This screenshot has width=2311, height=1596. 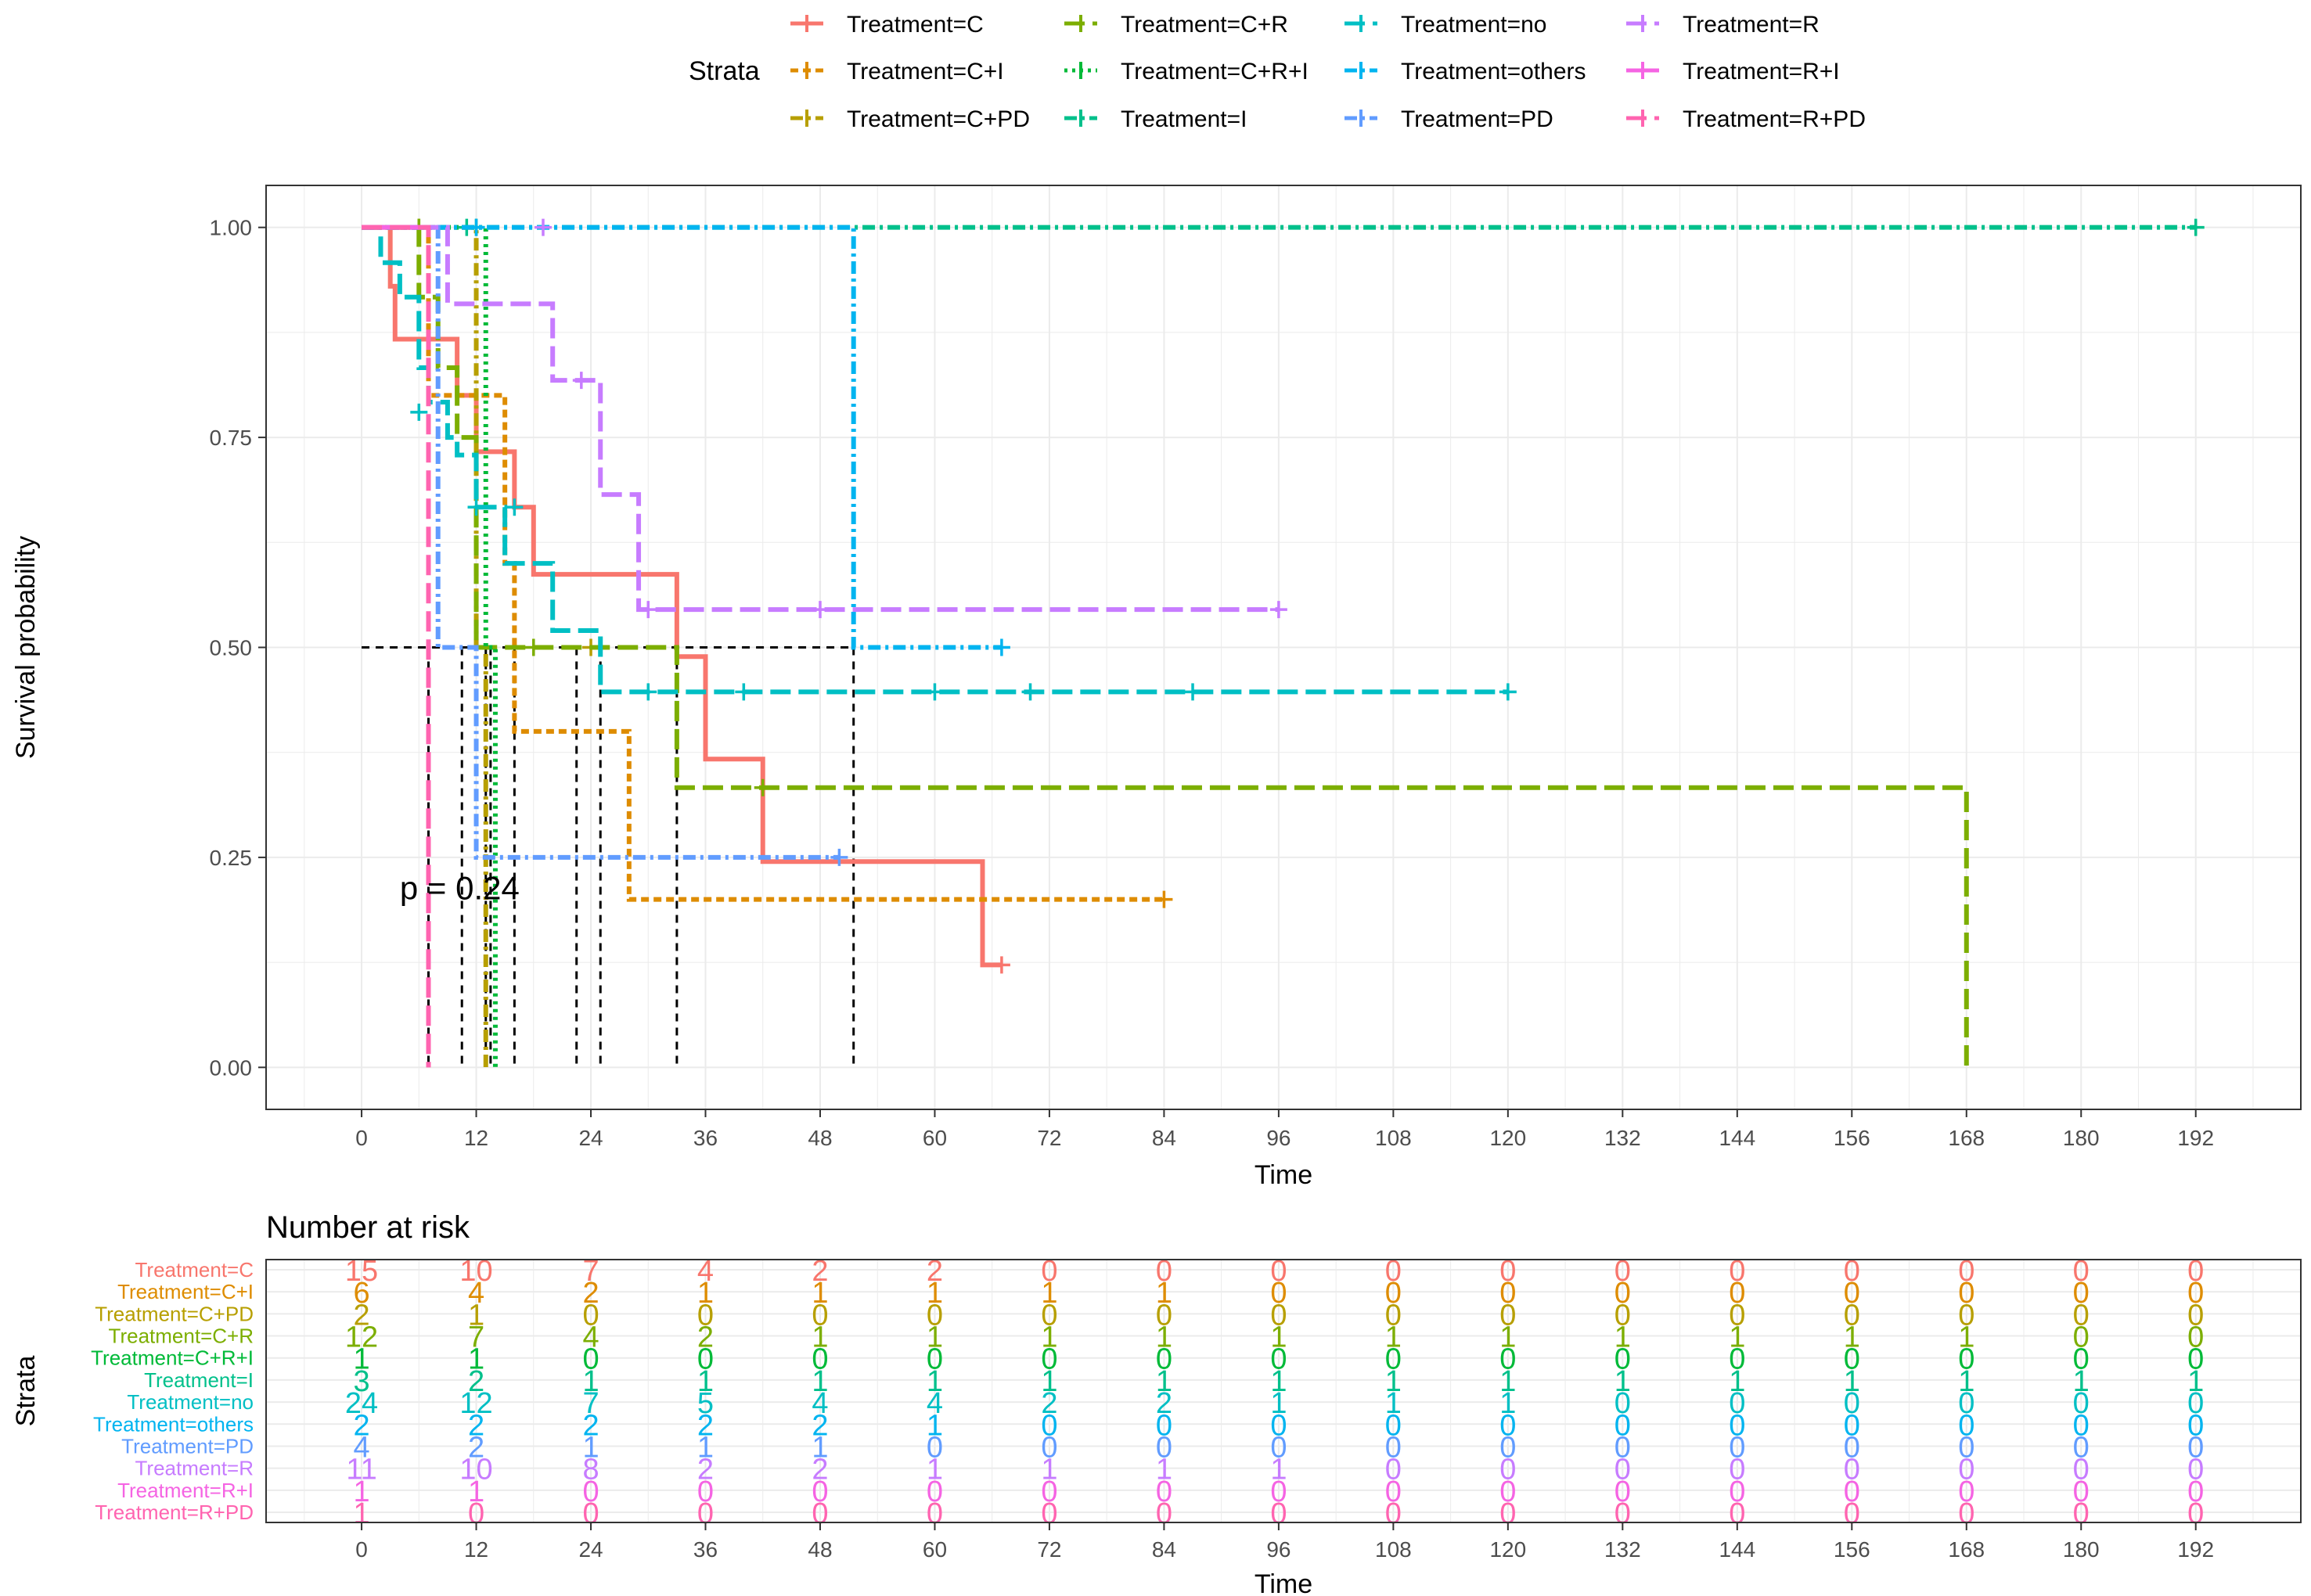 I want to click on y-tick-label: 0.75, so click(x=232, y=438).